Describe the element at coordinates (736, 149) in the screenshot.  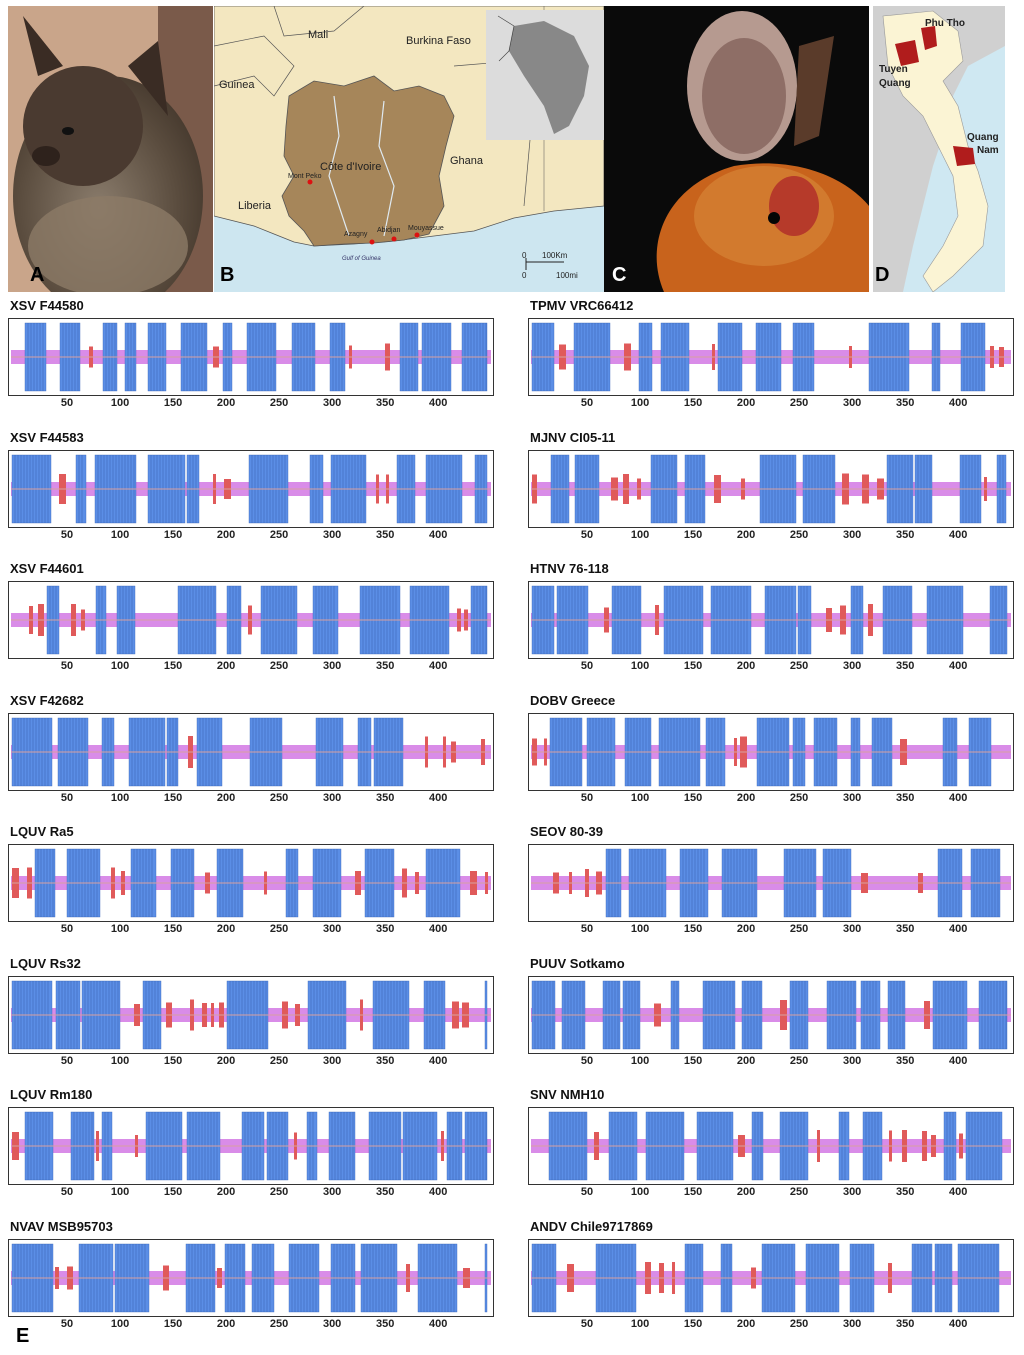
I see `panel-c-bat-photo: C` at that location.